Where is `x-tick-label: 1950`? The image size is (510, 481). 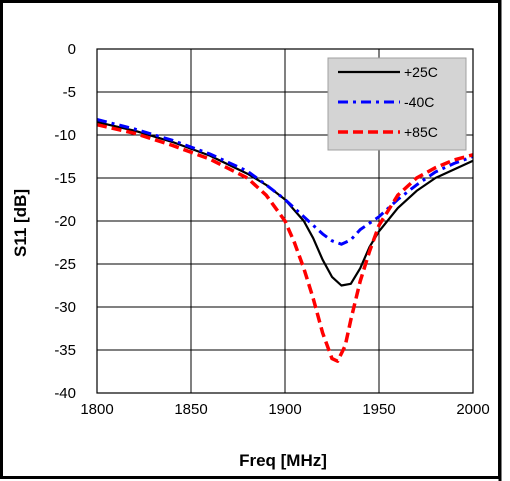
x-tick-label: 1950 is located at coordinates (378, 409).